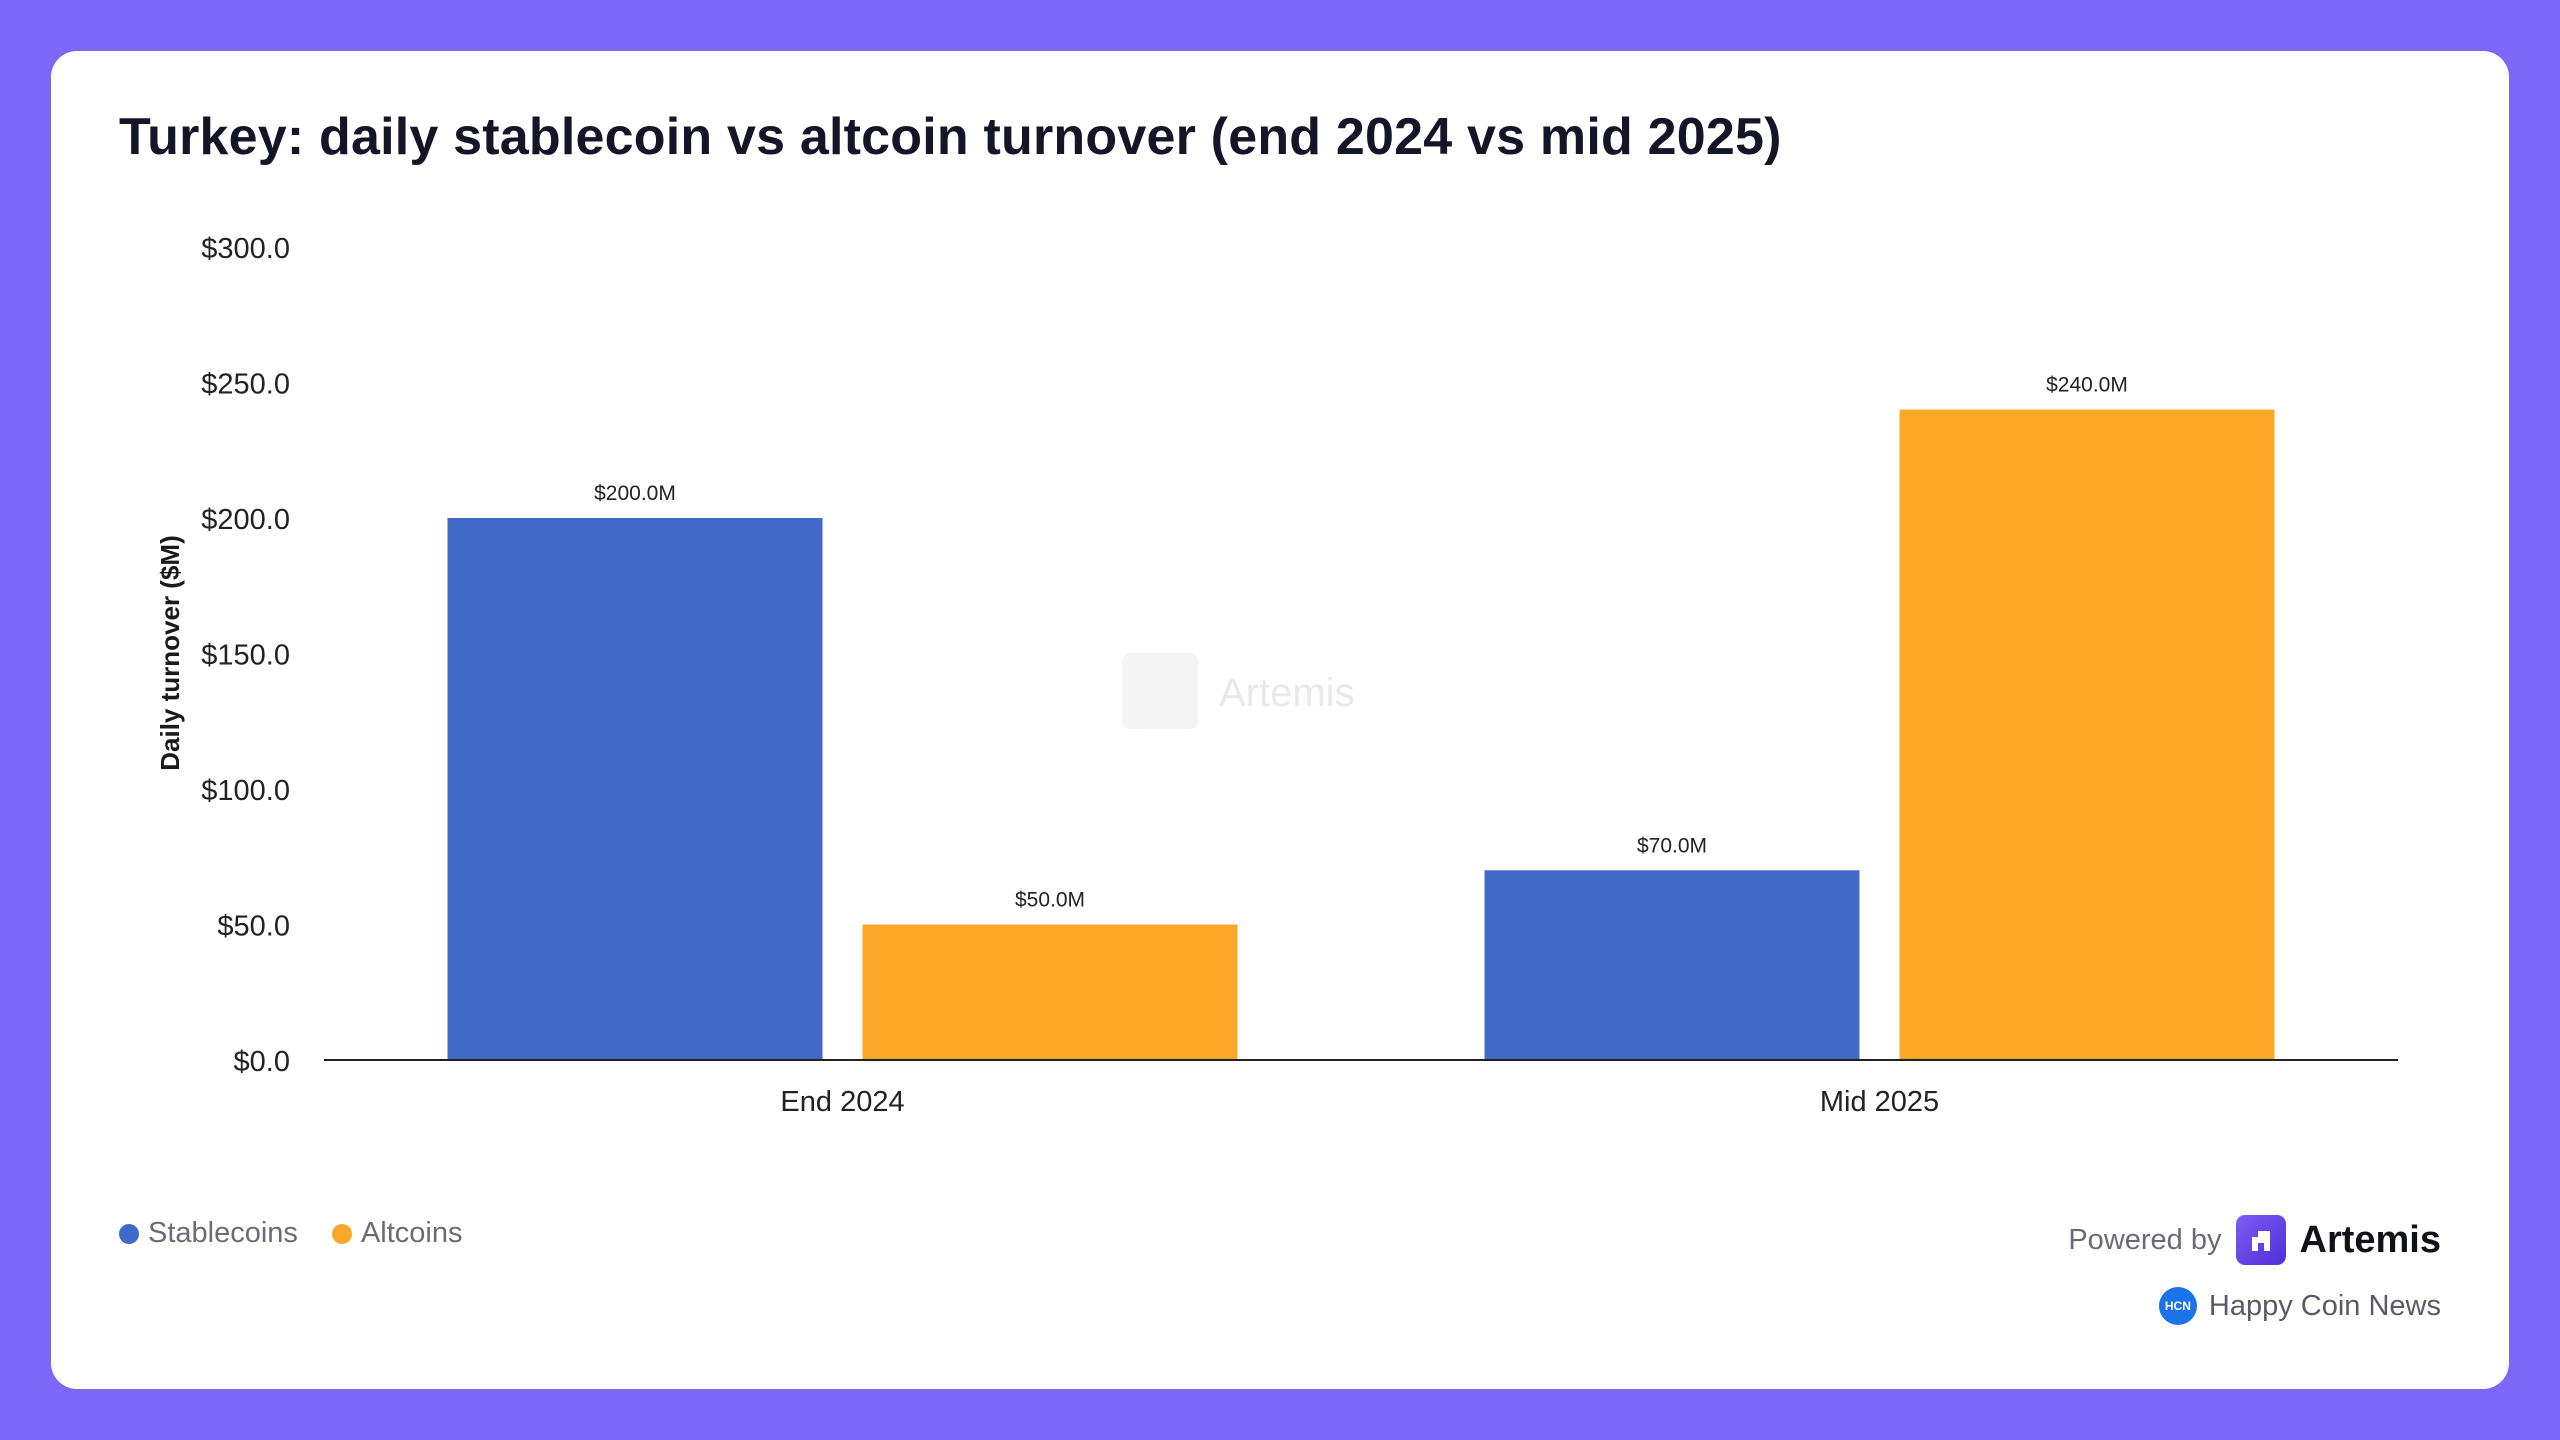 Image resolution: width=2560 pixels, height=1440 pixels. I want to click on watermark: Artemis, so click(1238, 691).